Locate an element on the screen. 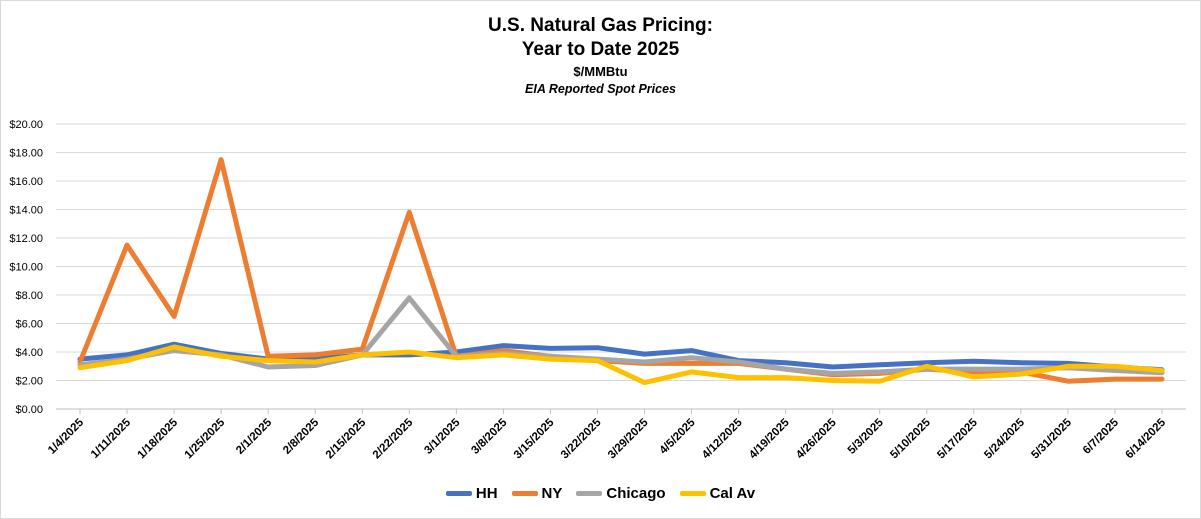  x-tick-label: 5/3/2025 is located at coordinates (866, 436).